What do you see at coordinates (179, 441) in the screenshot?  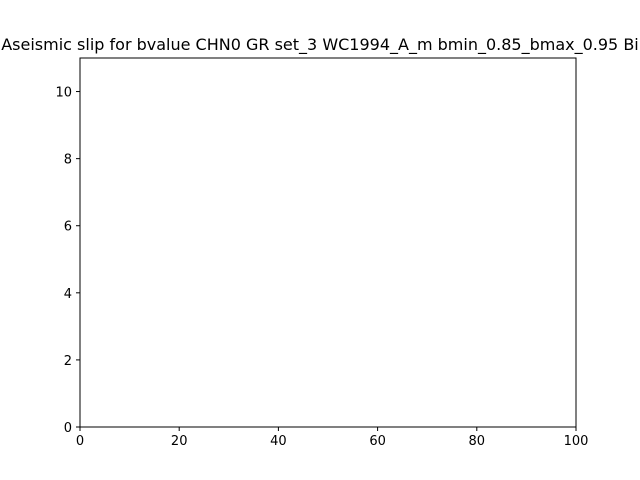 I see `x-tick-label: 20` at bounding box center [179, 441].